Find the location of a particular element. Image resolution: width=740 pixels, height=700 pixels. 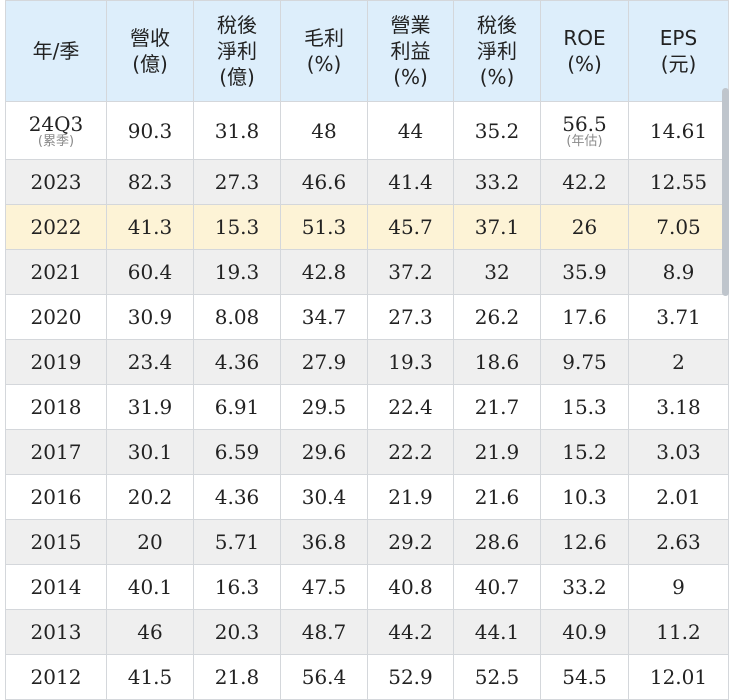

cell-operating-margin: 37.2 is located at coordinates (410, 272).